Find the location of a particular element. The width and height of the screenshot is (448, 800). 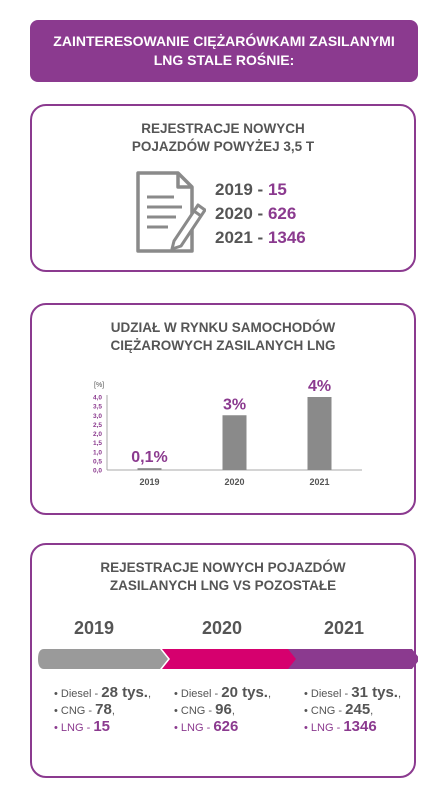

timeline-year-label: 2020 is located at coordinates (222, 628).